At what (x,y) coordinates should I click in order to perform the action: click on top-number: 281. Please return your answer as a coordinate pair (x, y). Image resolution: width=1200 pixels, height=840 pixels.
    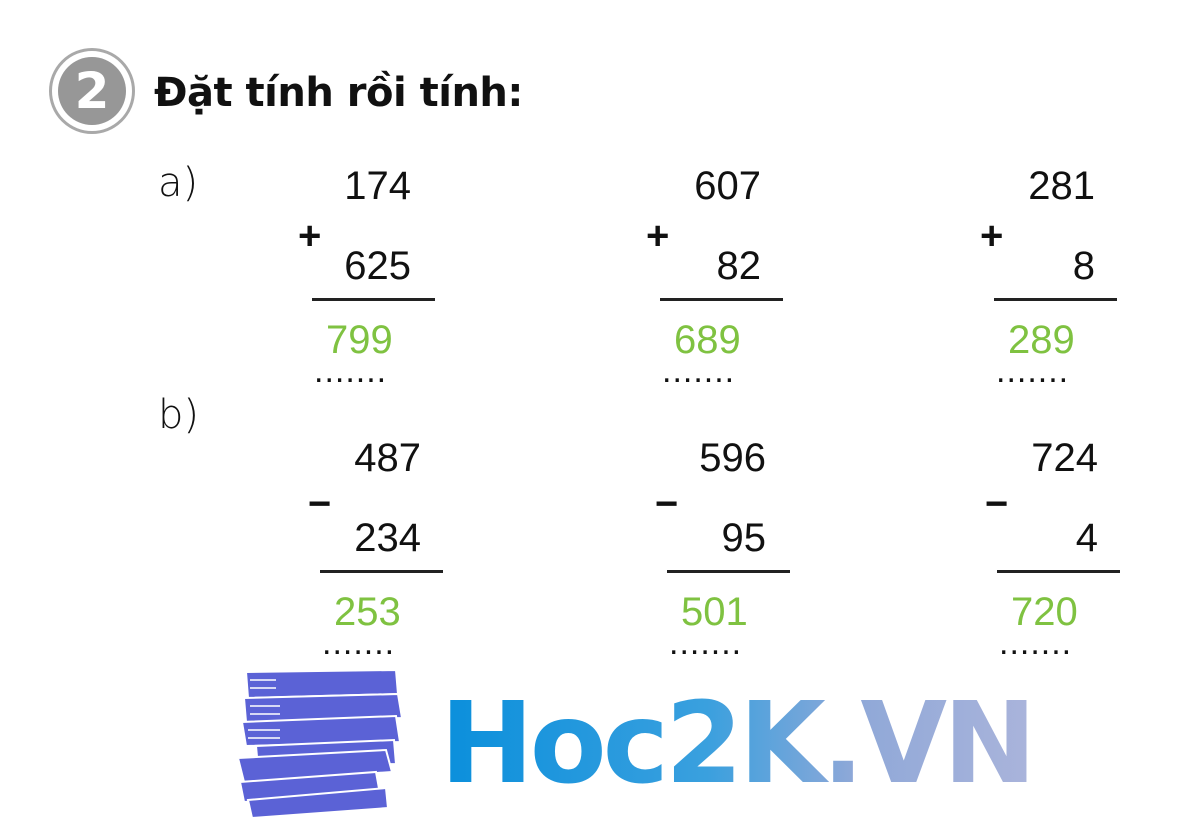
    Looking at the image, I should click on (1061, 186).